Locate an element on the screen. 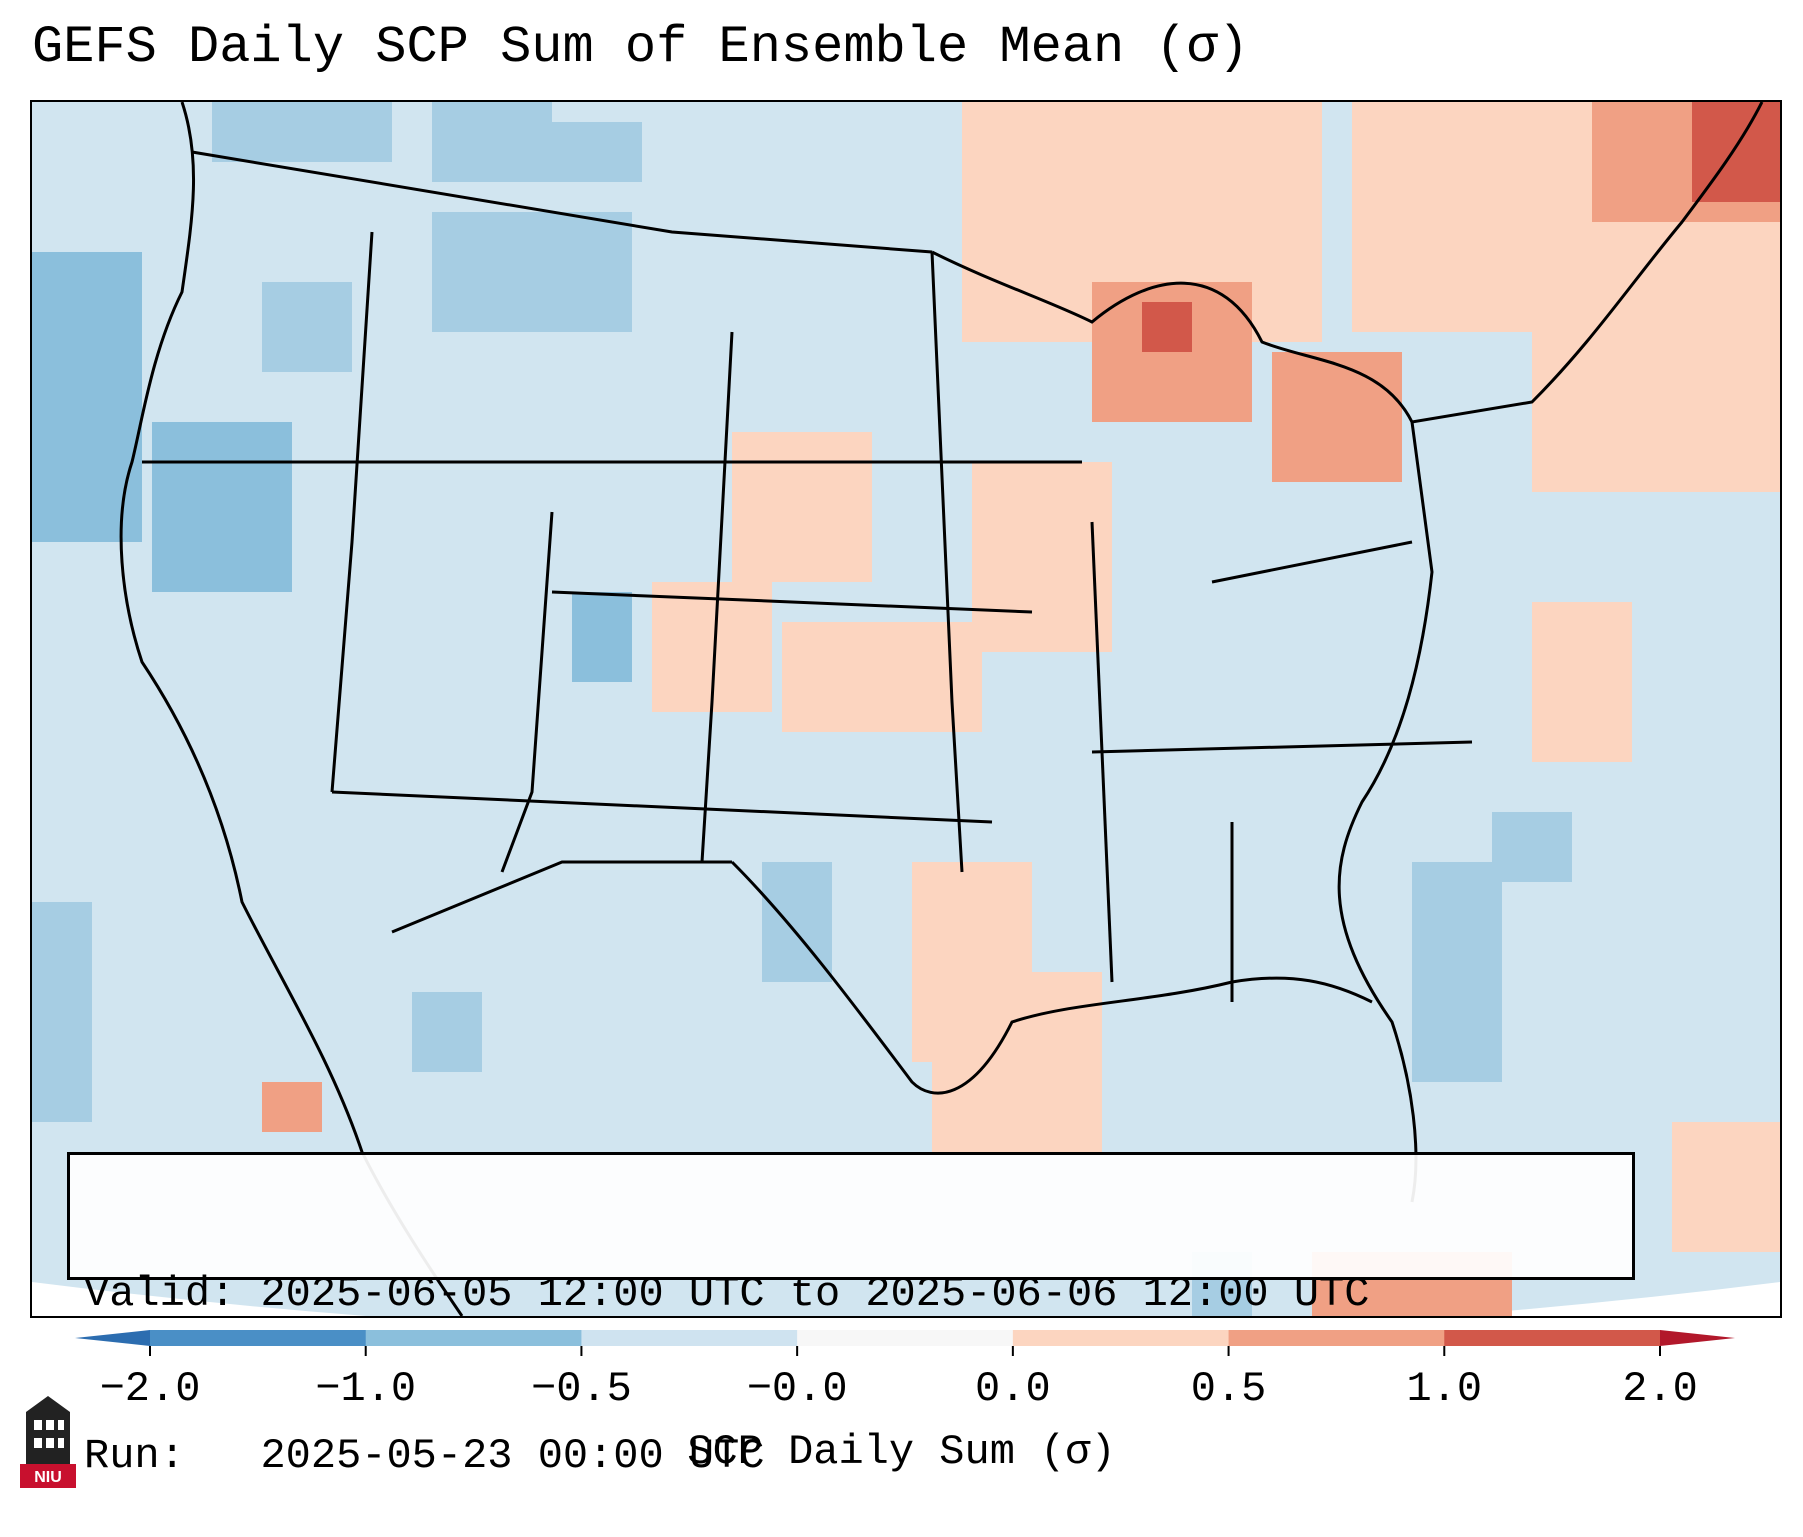 This screenshot has width=1803, height=1537. montana-negative-patch-a is located at coordinates (492, 142).